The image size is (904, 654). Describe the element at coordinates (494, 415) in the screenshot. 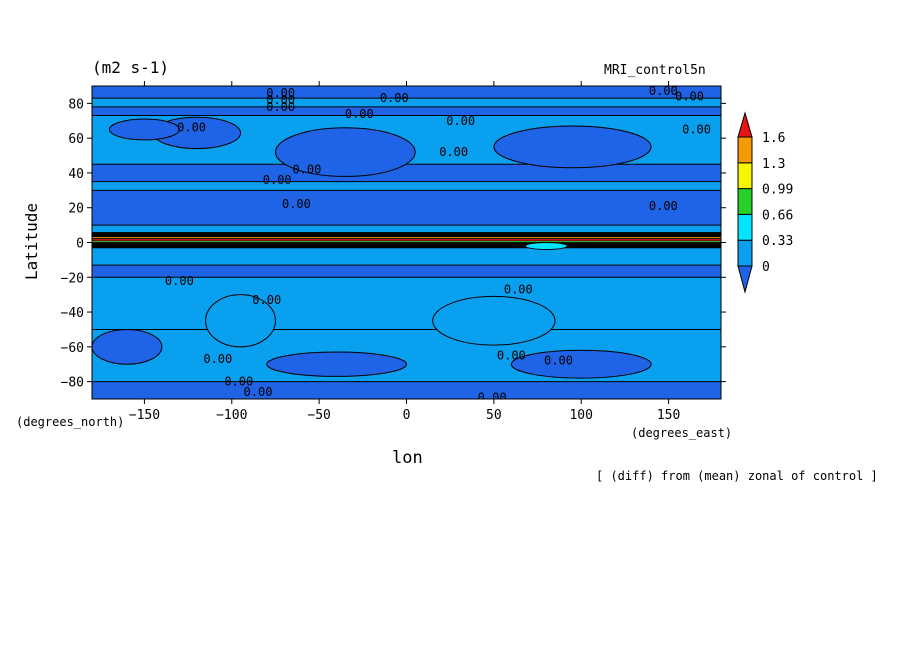

I see `x-tick-label: 50` at that location.